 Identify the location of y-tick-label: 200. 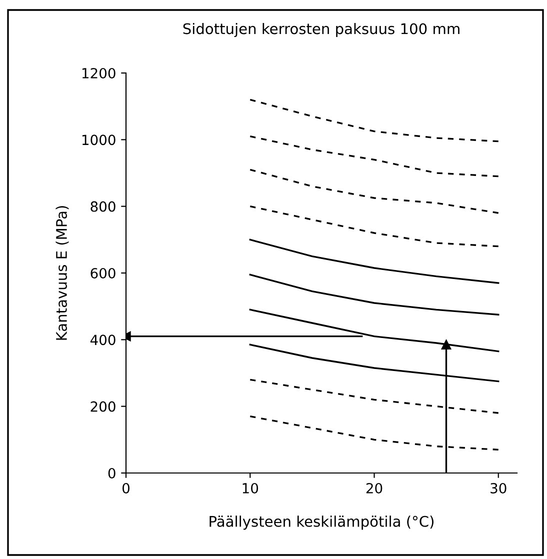
(103, 406).